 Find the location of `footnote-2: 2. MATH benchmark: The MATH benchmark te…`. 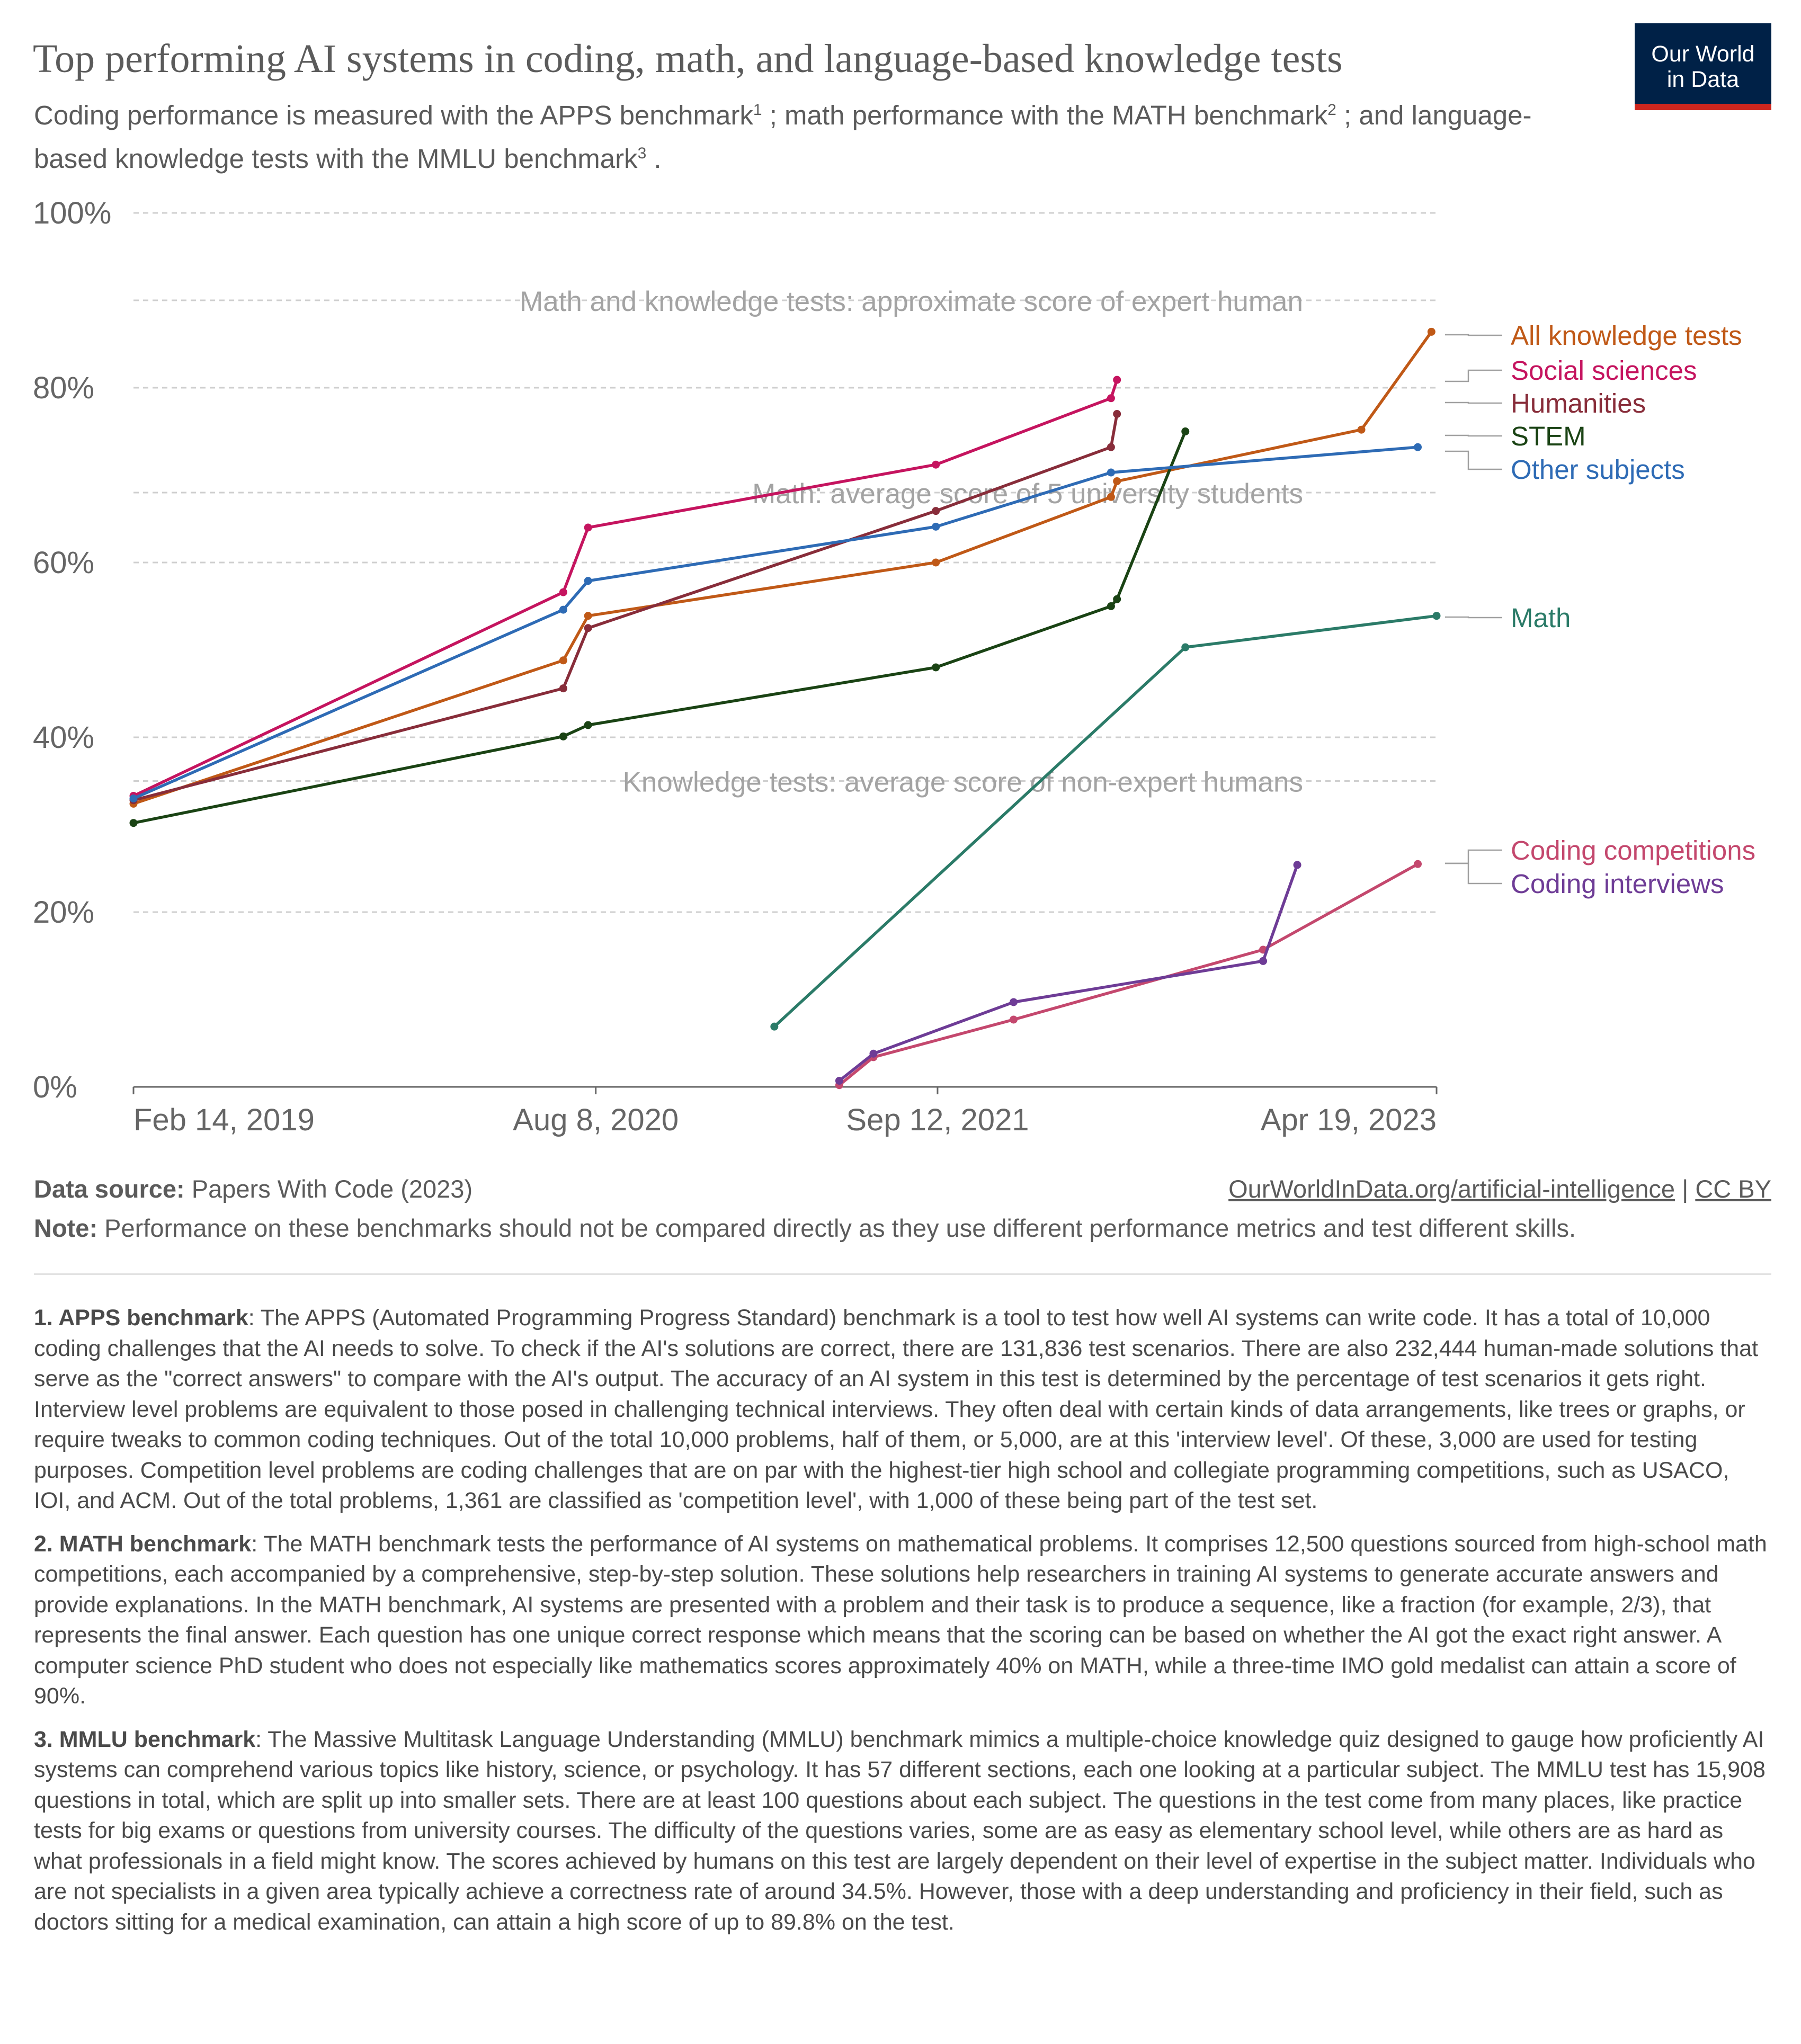

footnote-2: 2. MATH benchmark: The MATH benchmark te… is located at coordinates (902, 1621).